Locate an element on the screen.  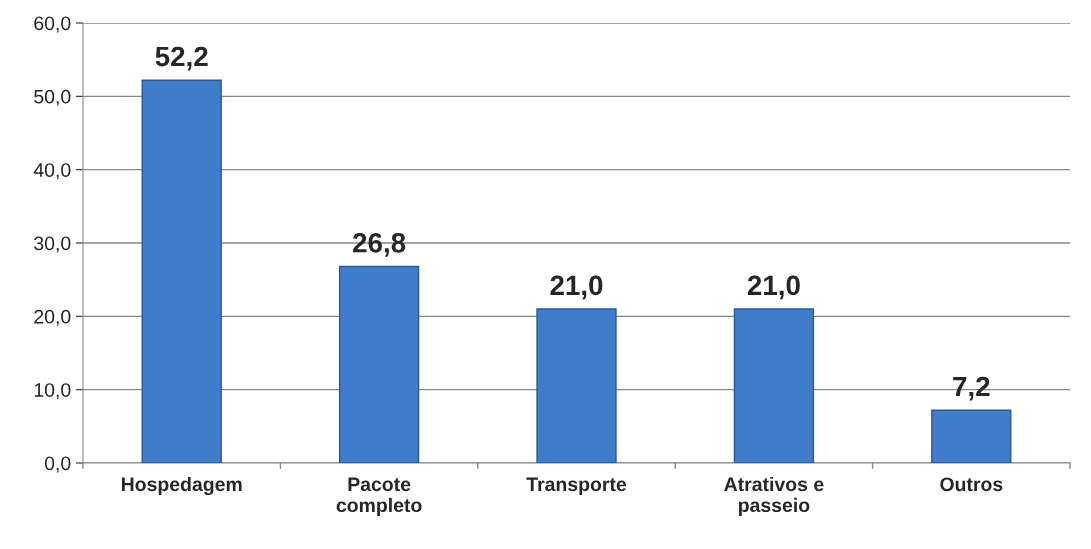
data-label: 7,2 is located at coordinates (971, 388).